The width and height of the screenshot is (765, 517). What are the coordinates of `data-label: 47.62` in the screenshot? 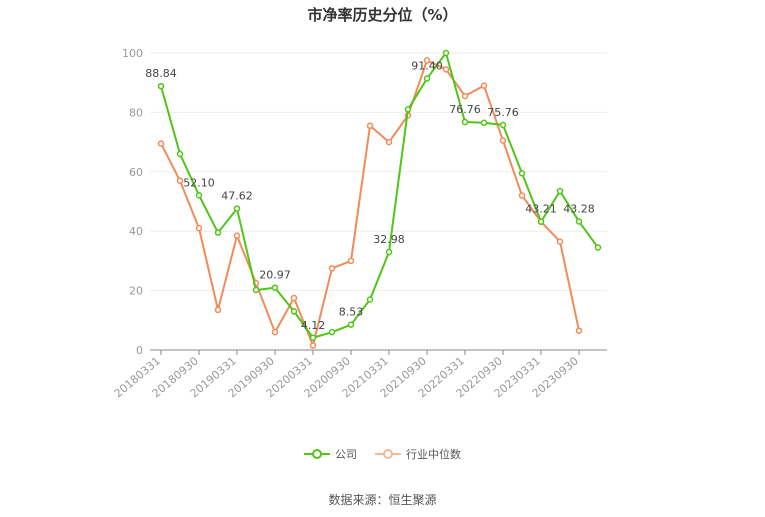 It's located at (237, 196).